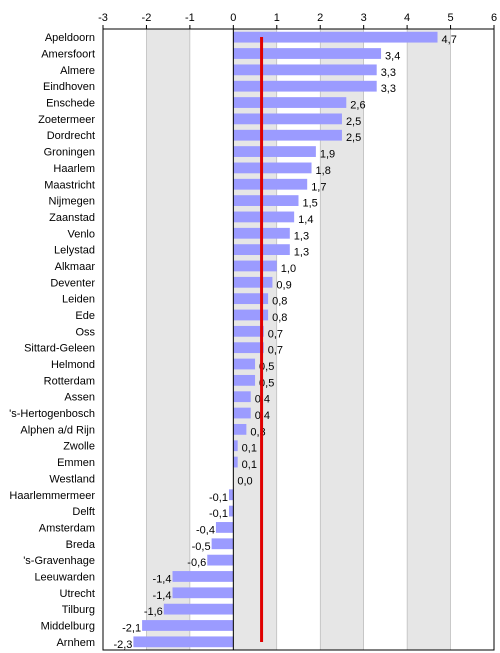 The width and height of the screenshot is (500, 653). Describe the element at coordinates (85, 316) in the screenshot. I see `category-label: Ede` at that location.